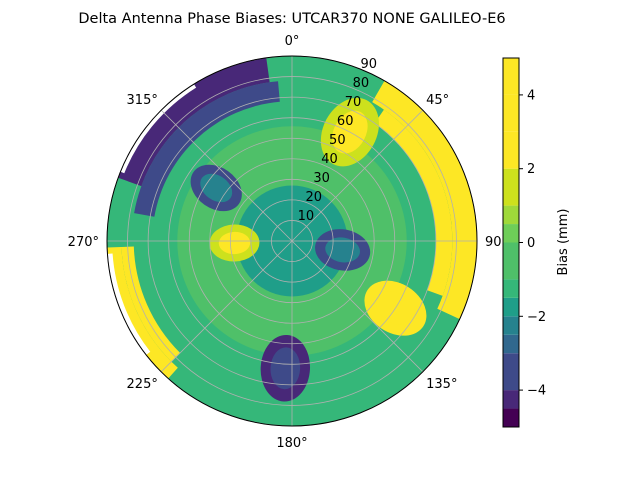 The height and width of the screenshot is (480, 640). I want to click on colorbar-tick-label-2: 2, so click(531, 169).